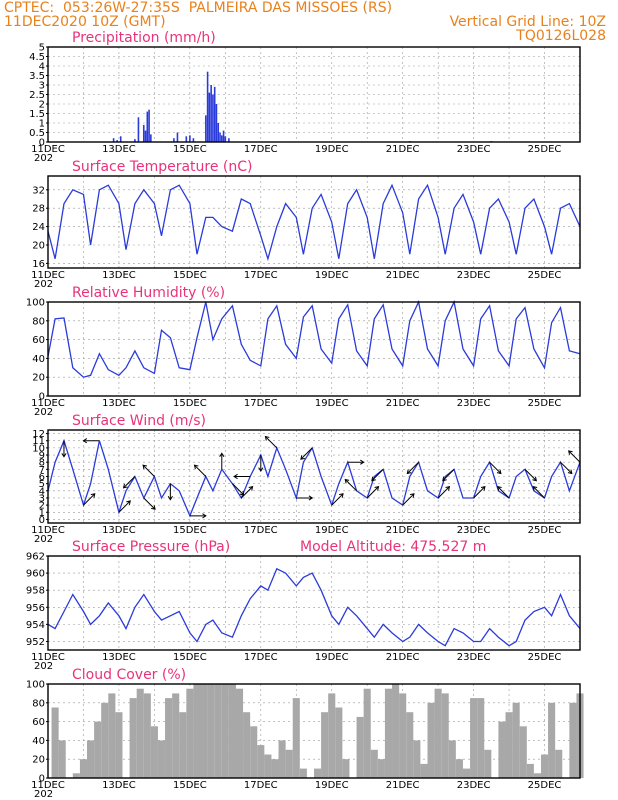  What do you see at coordinates (38, 340) in the screenshot?
I see `y-tick-label: 60` at bounding box center [38, 340].